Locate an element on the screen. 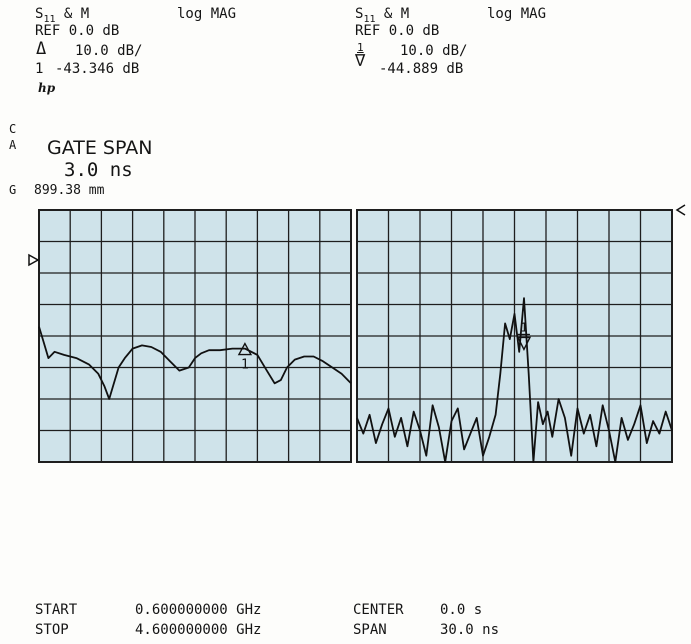 The width and height of the screenshot is (691, 644). gate-span-label: GATE SPAN is located at coordinates (100, 148).